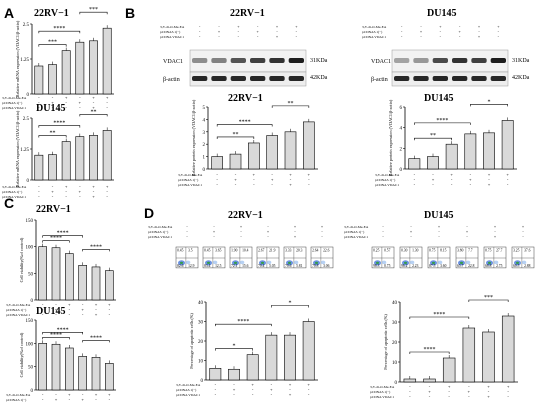 The width and height of the screenshot is (550, 403). What do you see at coordinates (172, 37) in the screenshot?
I see `blot-treatment-label: pCDNA VDAC1` at bounding box center [172, 37].